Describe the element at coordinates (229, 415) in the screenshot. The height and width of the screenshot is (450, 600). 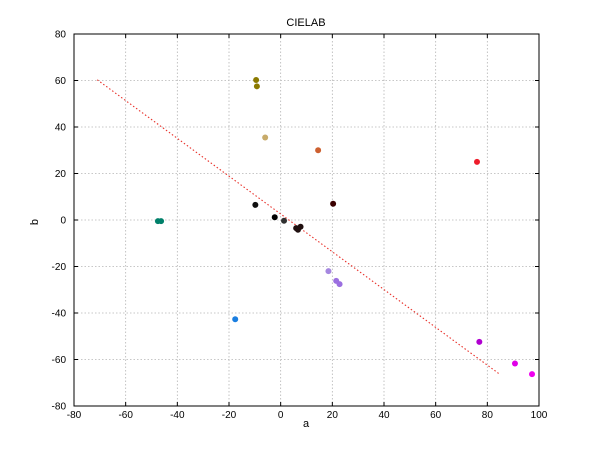
I see `x-tick-label: -20` at that location.